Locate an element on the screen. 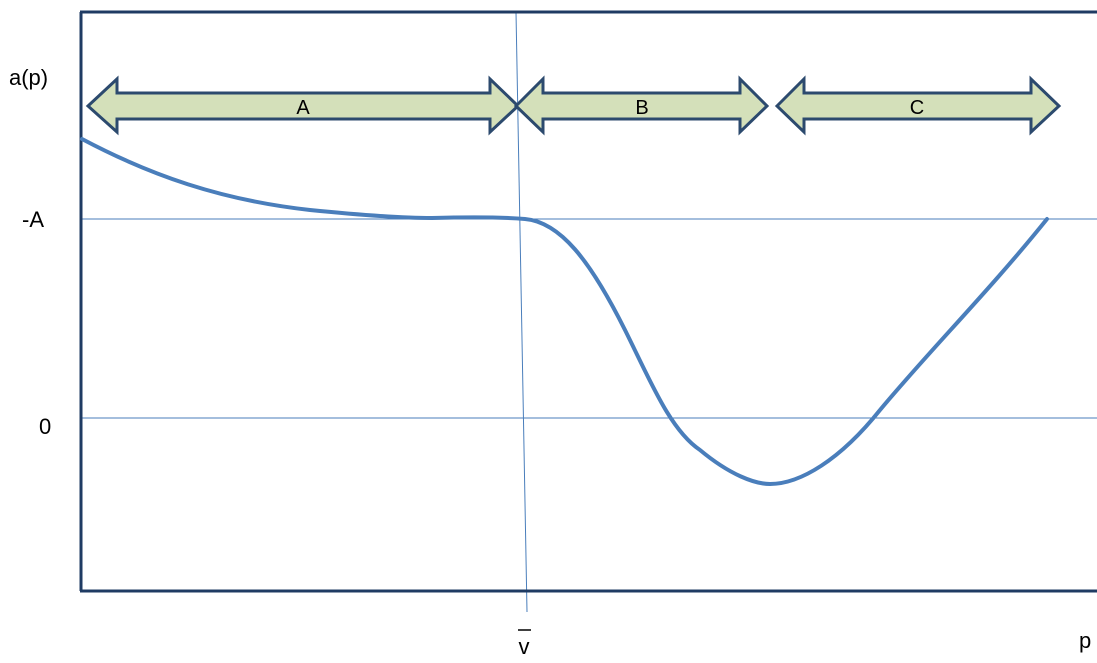  region-label-a: A is located at coordinates (303, 108).